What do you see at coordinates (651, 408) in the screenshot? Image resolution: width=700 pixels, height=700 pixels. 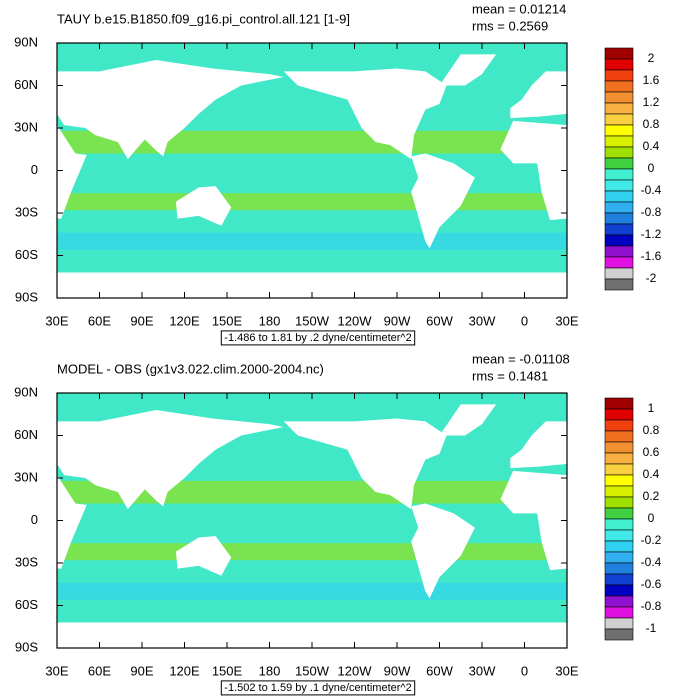 I see `colorbar-label: 1` at bounding box center [651, 408].